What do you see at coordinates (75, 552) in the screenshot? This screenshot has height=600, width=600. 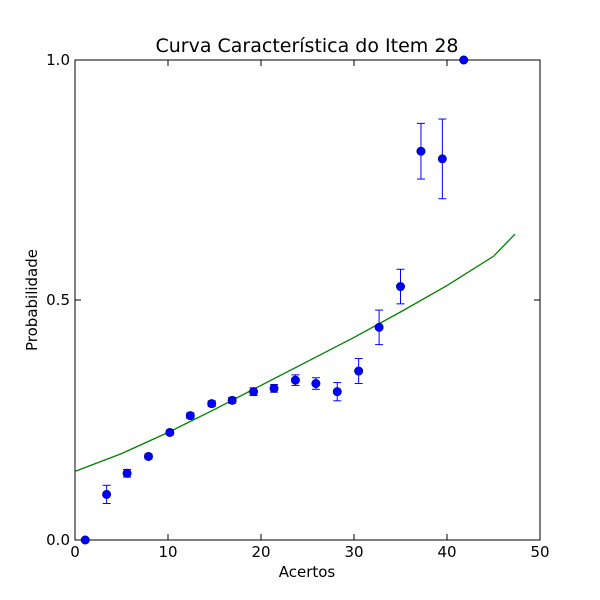 I see `x-tick-label: 0` at bounding box center [75, 552].